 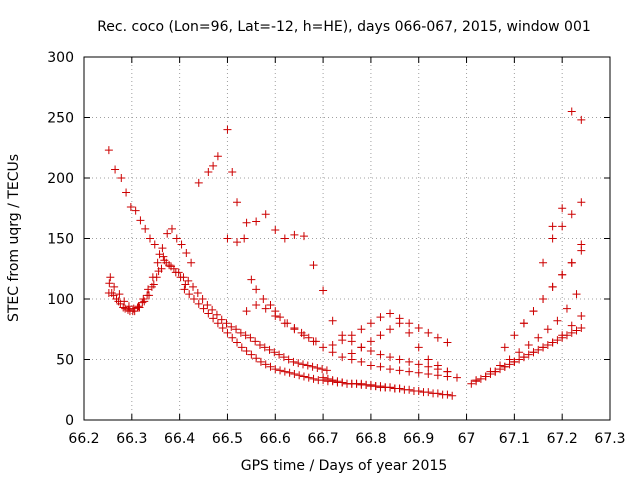 I want to click on x-tick-label: 67.1, so click(x=514, y=439).